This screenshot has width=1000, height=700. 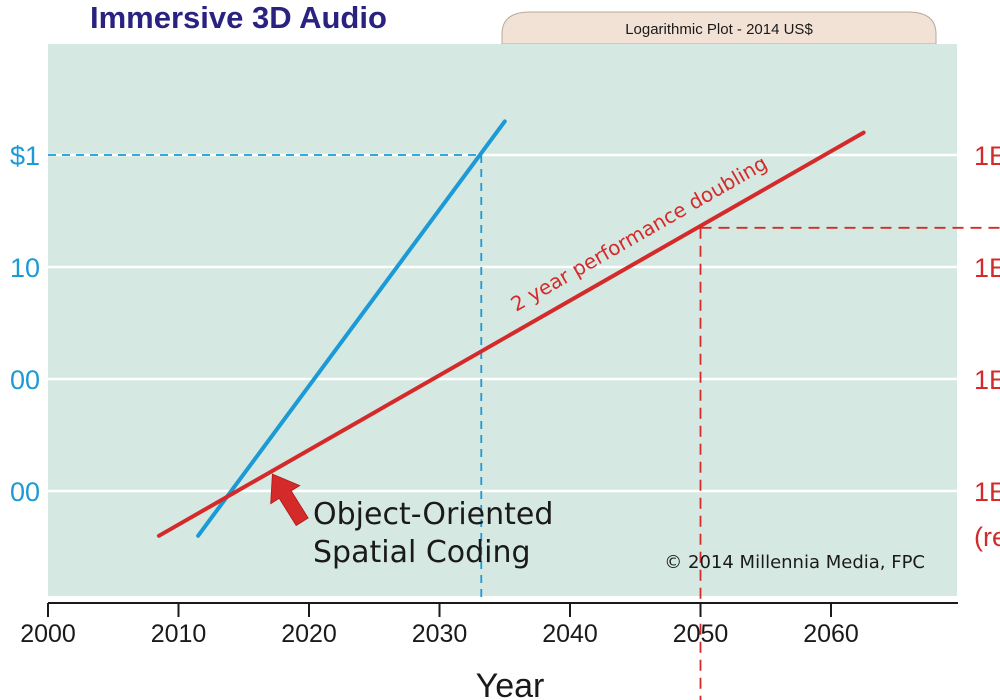 What do you see at coordinates (238, 17) in the screenshot?
I see `chart-title: Immersive 3D Audio` at bounding box center [238, 17].